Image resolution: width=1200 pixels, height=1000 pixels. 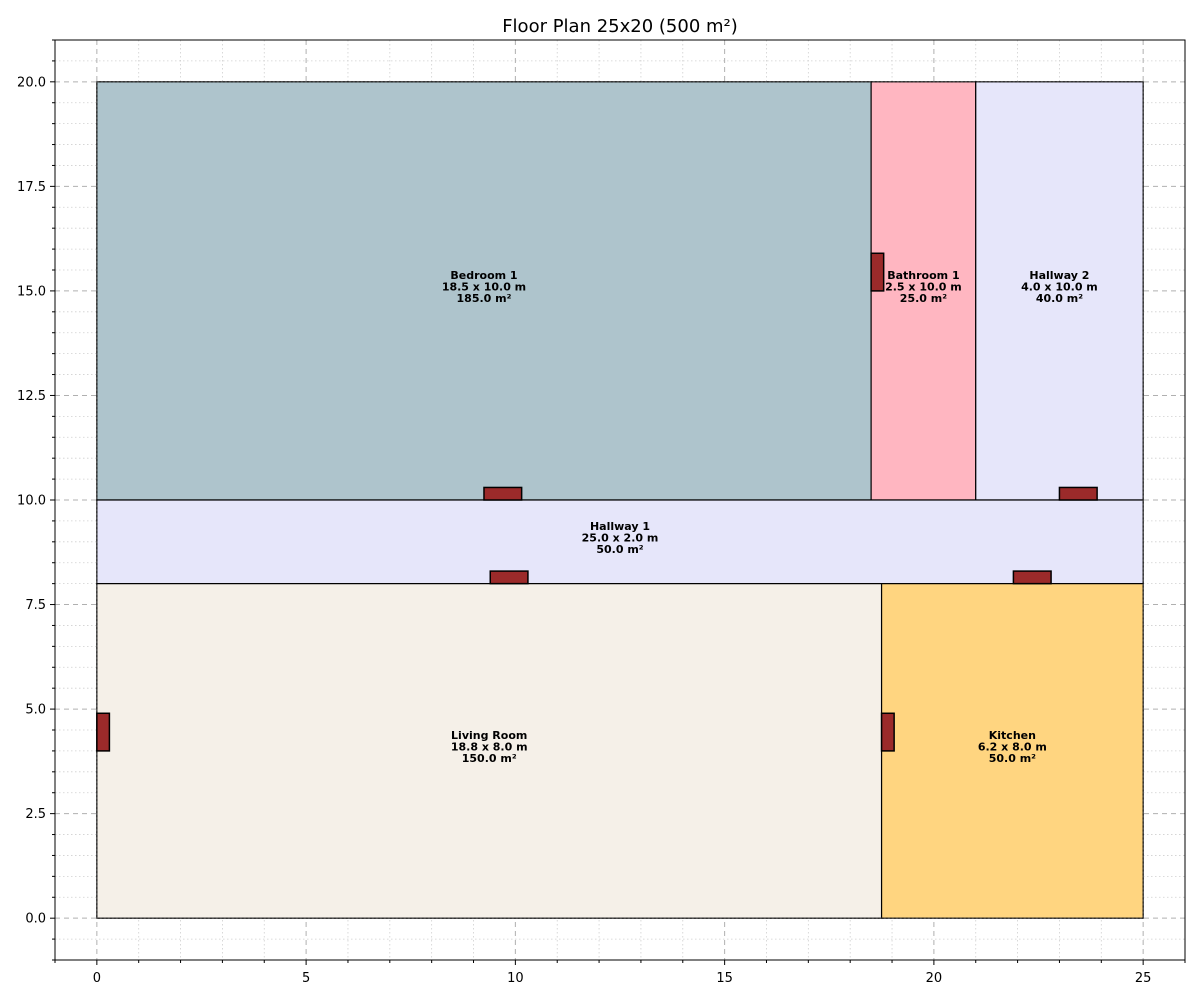 I want to click on room-label-name: Hallway 2, so click(x=1059, y=275).